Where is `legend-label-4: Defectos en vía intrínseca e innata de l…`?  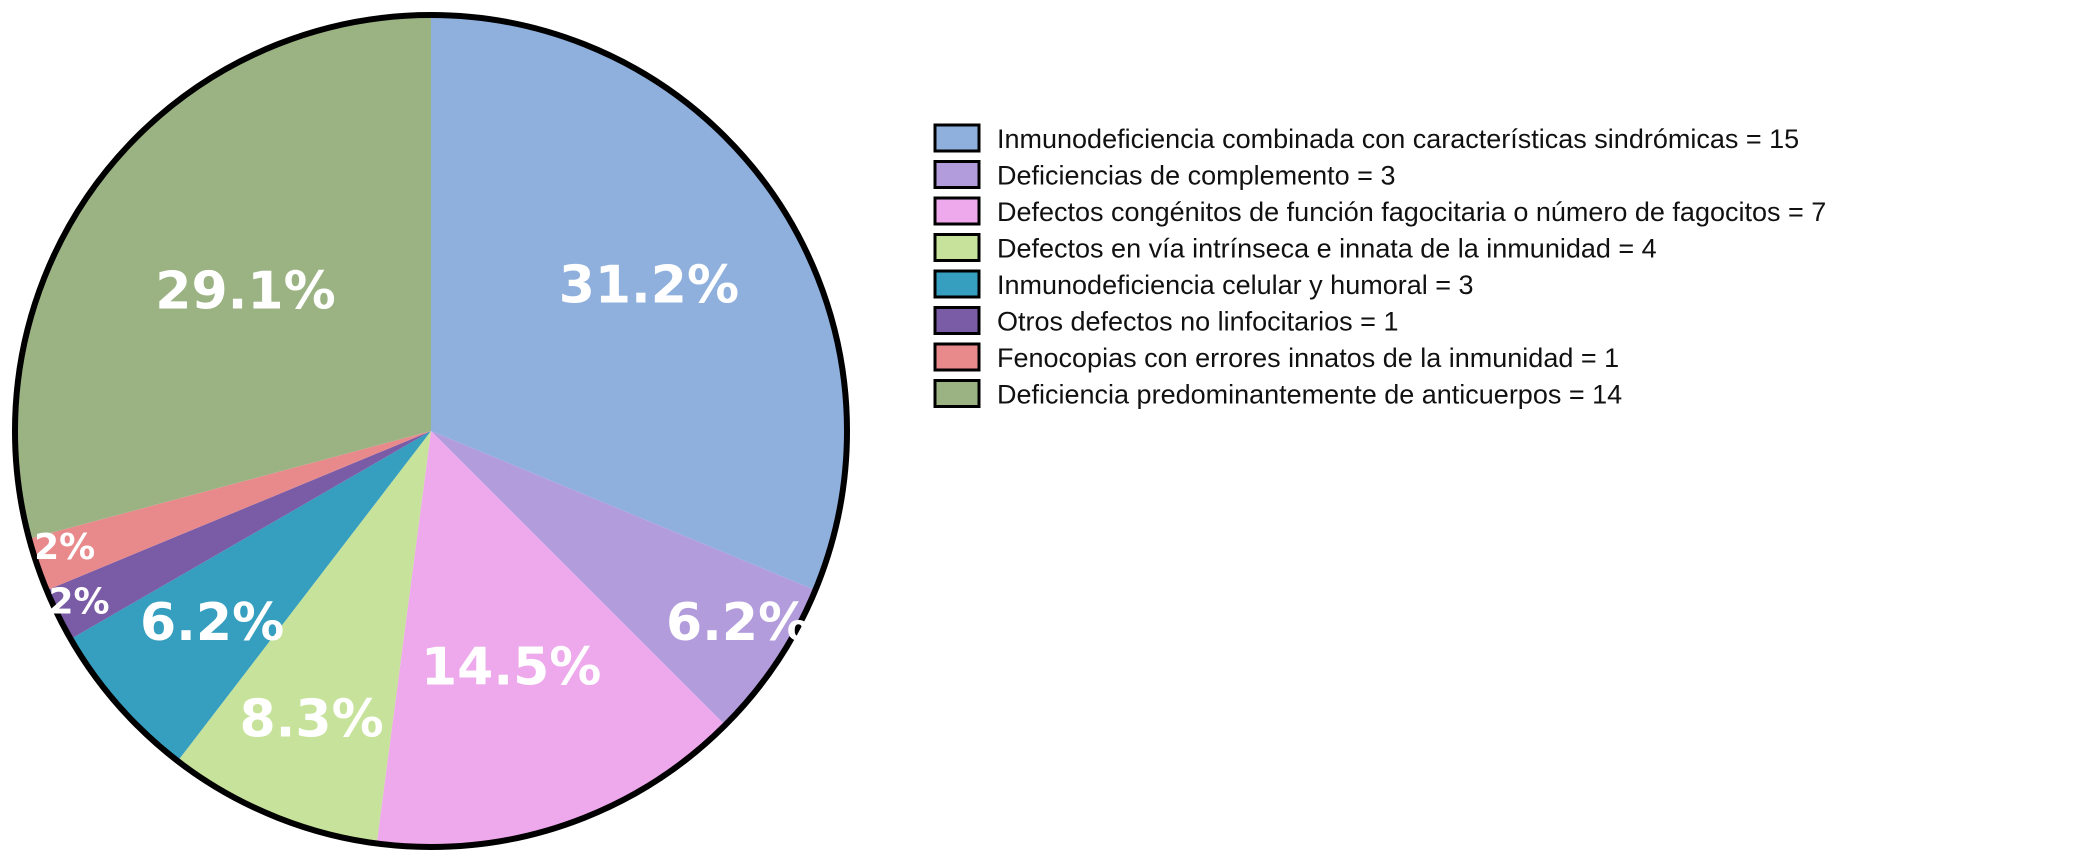
legend-label-4: Defectos en vía intrínseca e innata de l… is located at coordinates (1327, 249).